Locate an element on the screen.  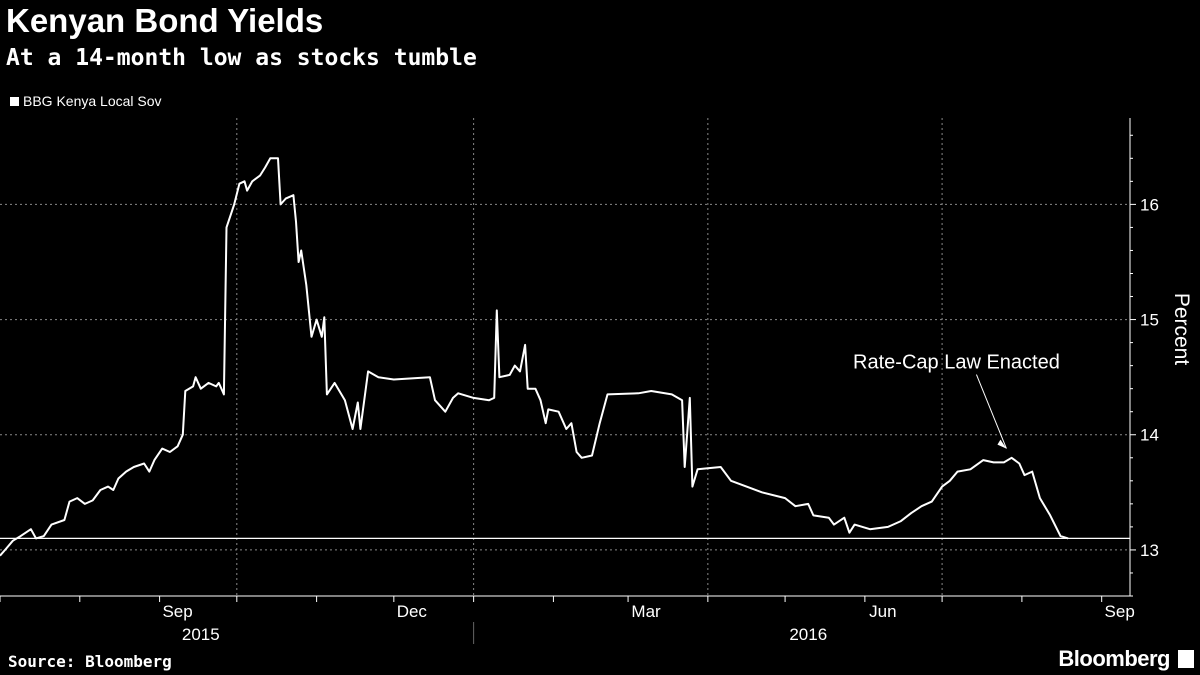
y-tick-label: 14 is located at coordinates (1149, 435).